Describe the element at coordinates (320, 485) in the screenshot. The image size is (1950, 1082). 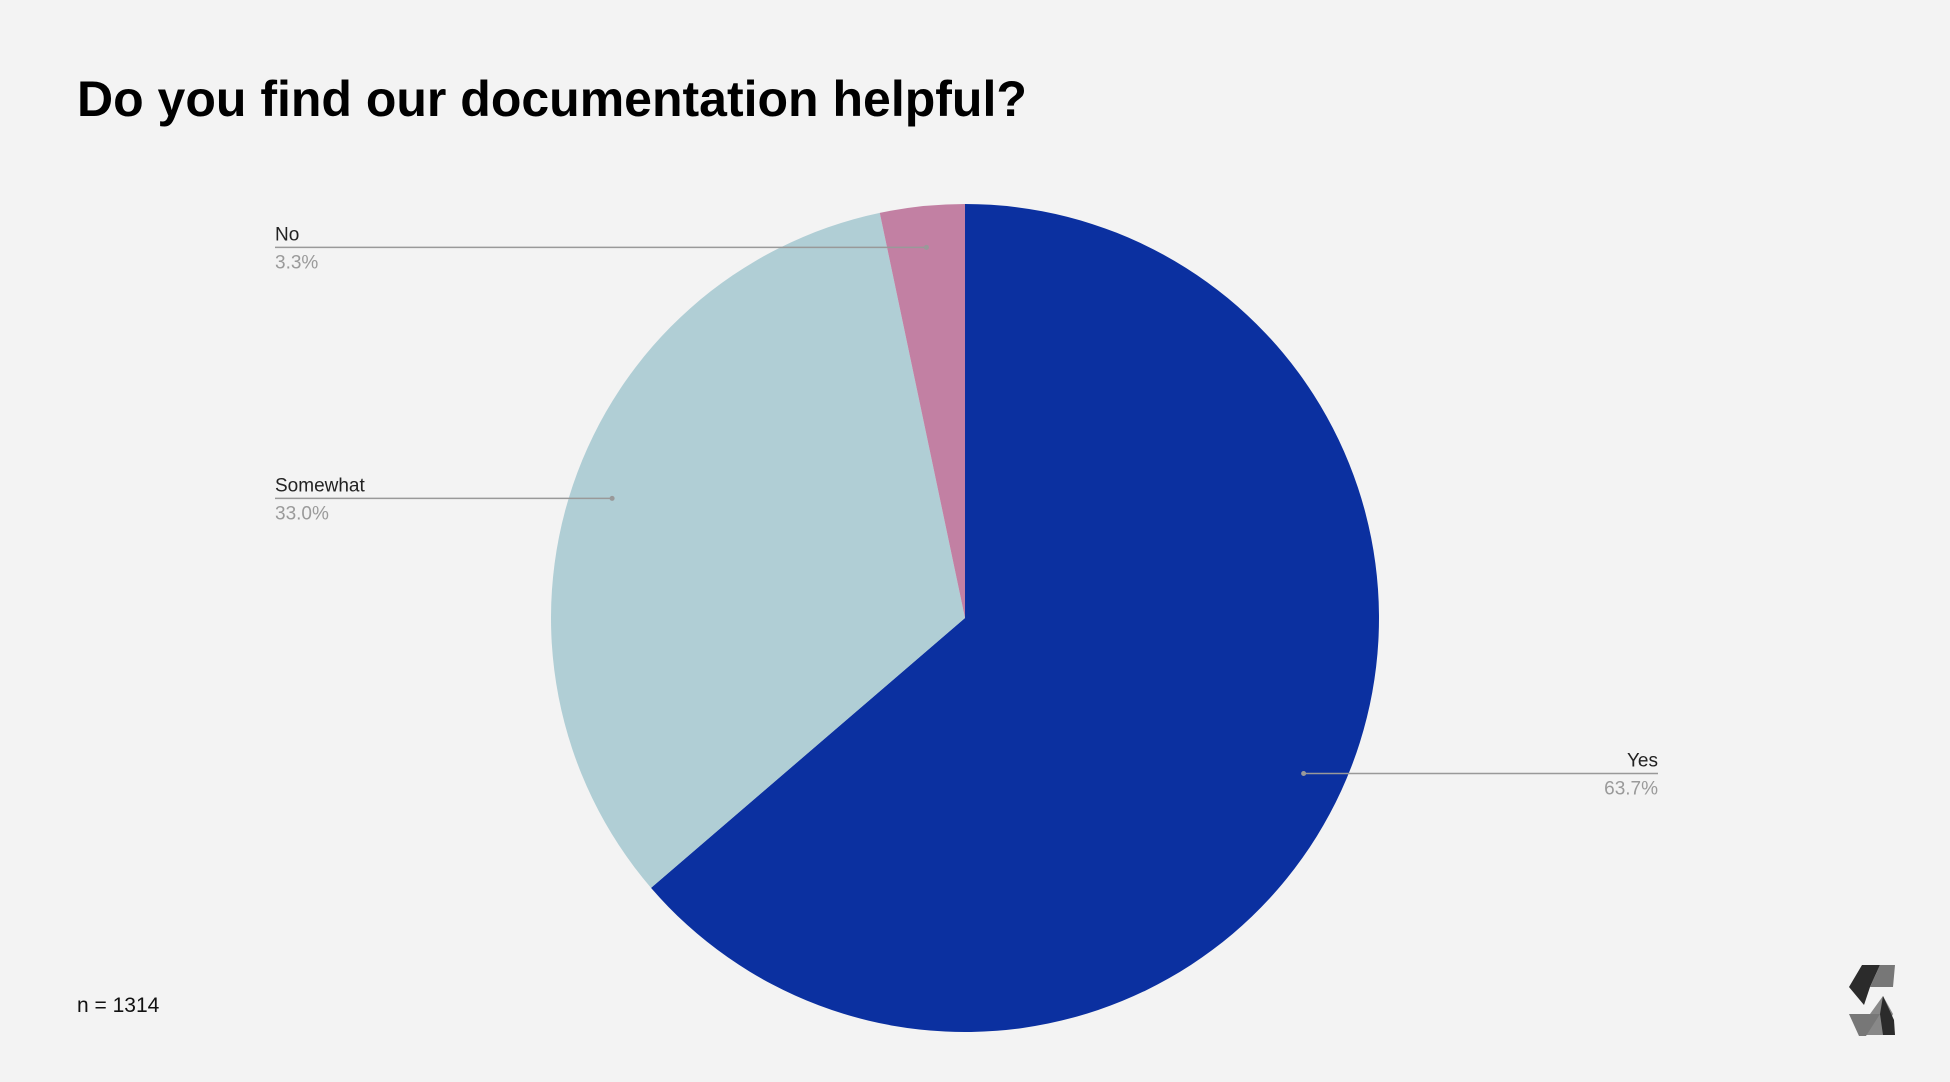
I see `slice-label: Somewhat` at that location.